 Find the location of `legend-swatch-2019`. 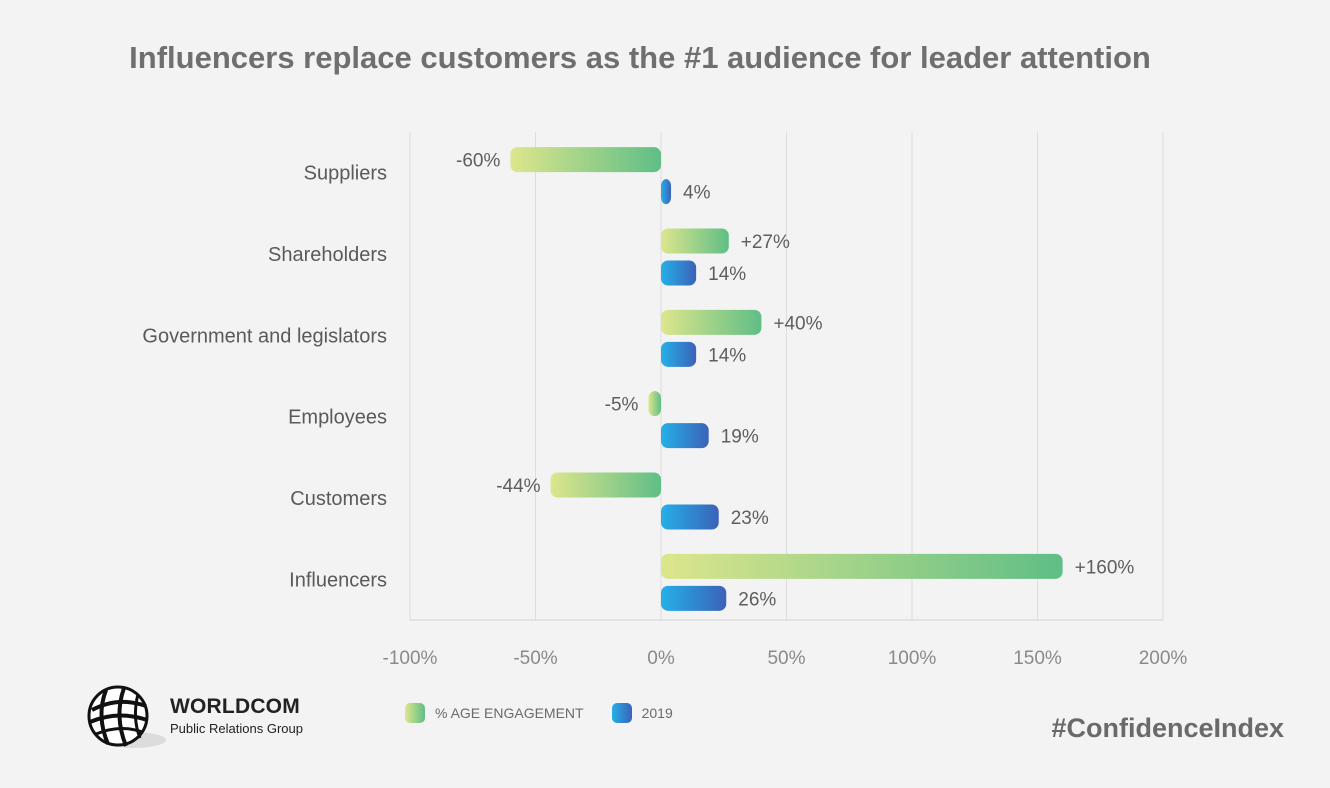

legend-swatch-2019 is located at coordinates (621, 713).